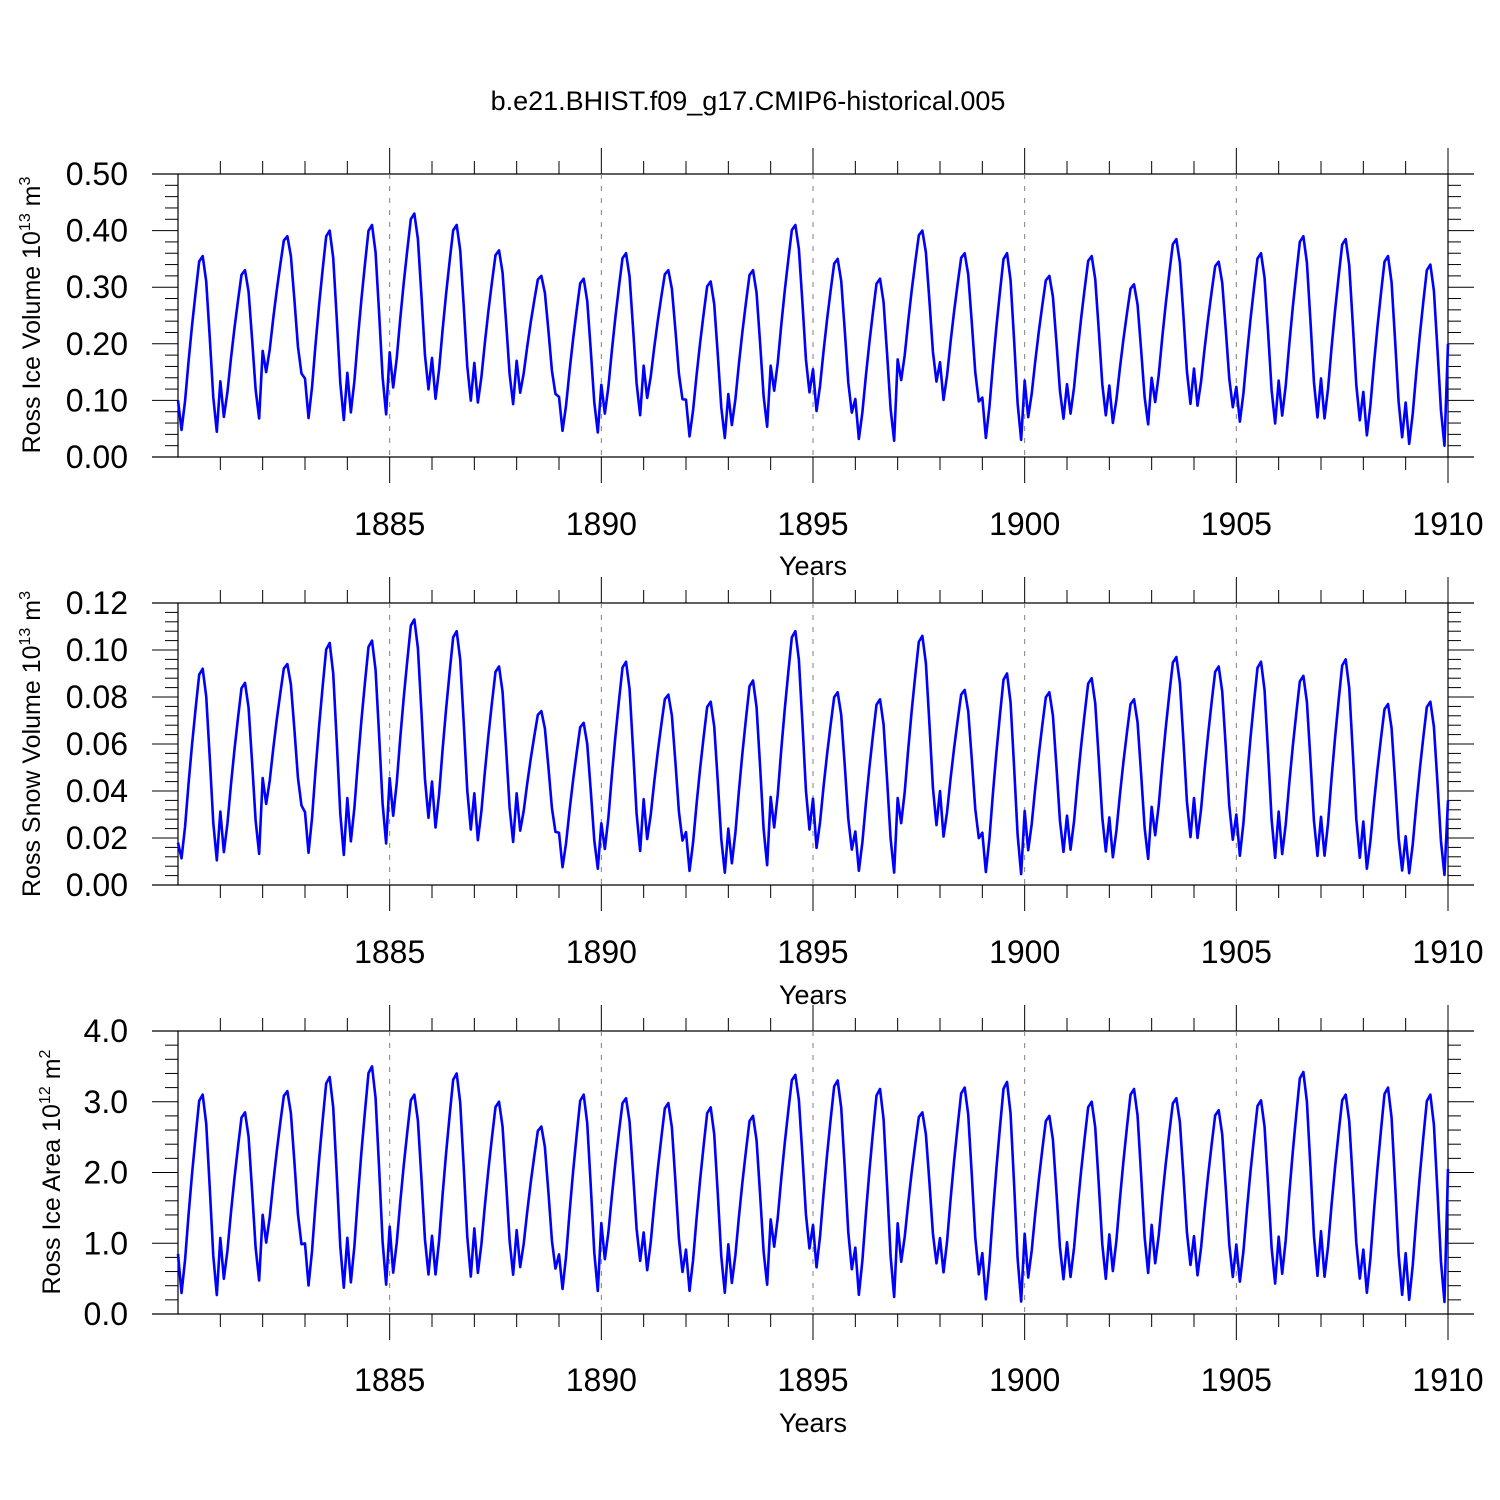  What do you see at coordinates (97, 344) in the screenshot?
I see `y-tick-label: 0.20` at bounding box center [97, 344].